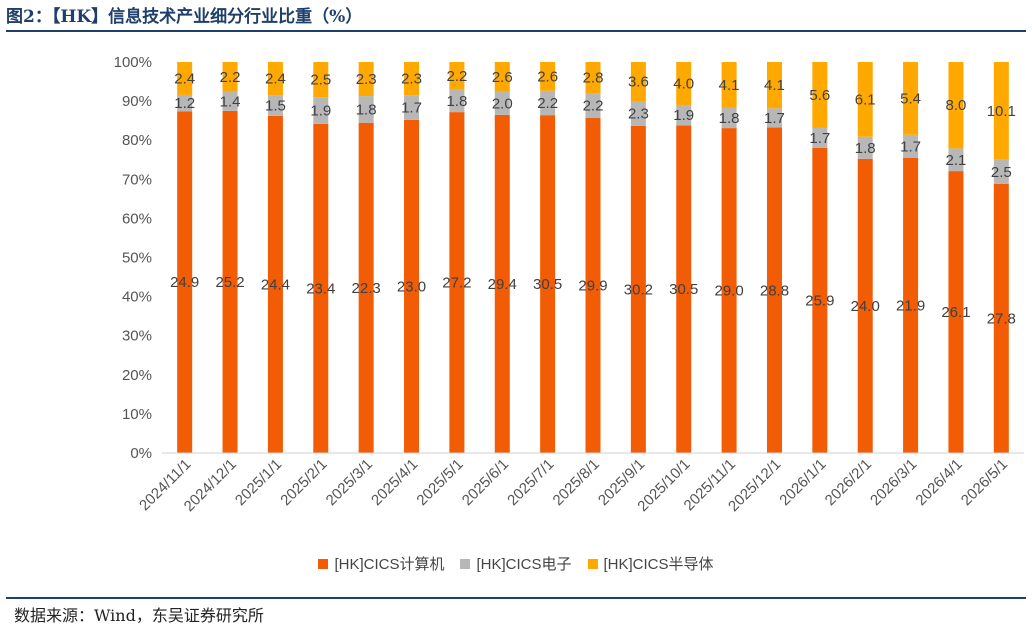 Image resolution: width=1032 pixels, height=630 pixels. I want to click on legend-item-electronics: [HK]CICS电子, so click(516, 563).